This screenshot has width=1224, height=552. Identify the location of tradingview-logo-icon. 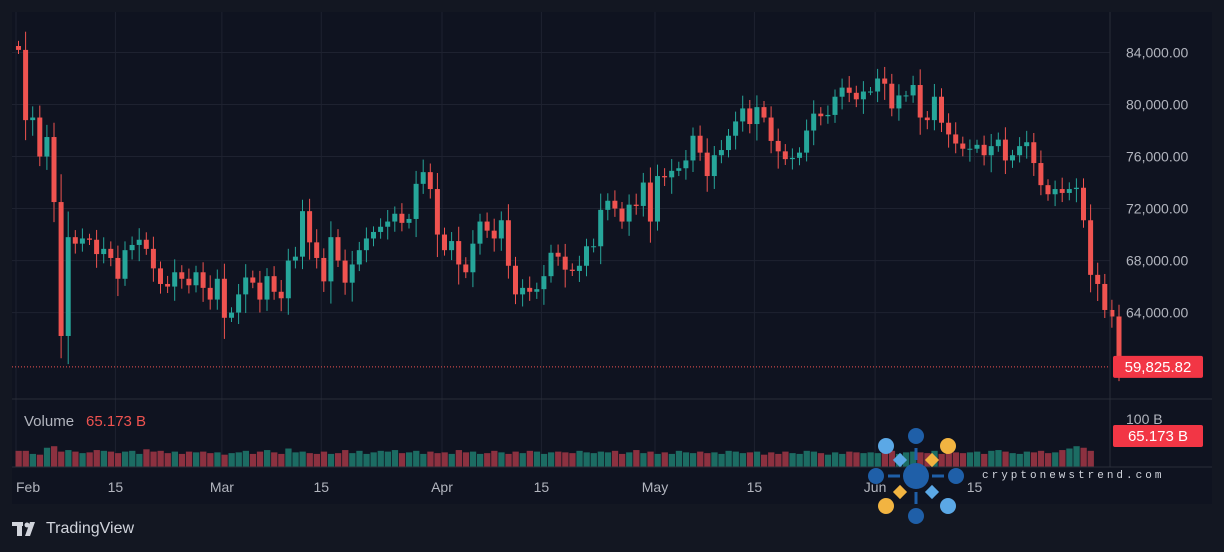
(26, 529).